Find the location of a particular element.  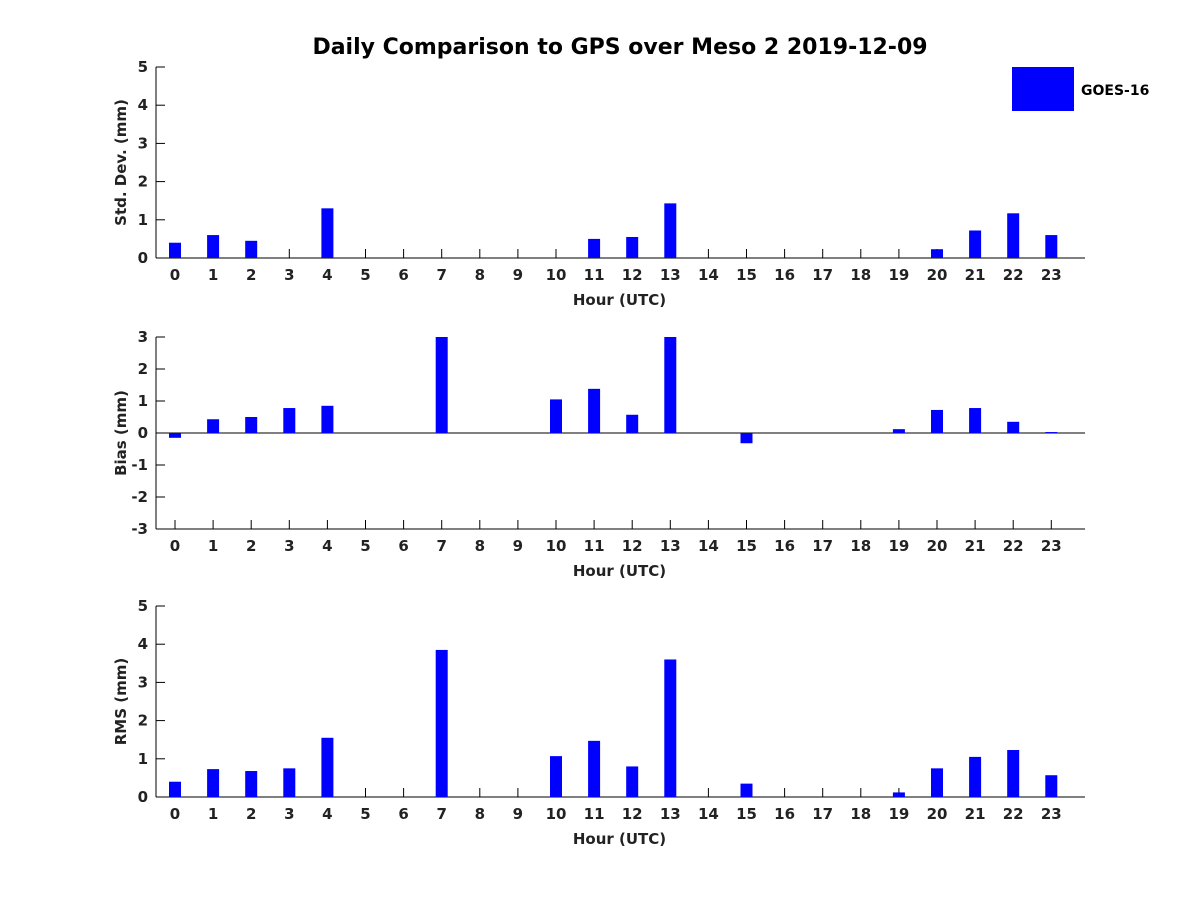

x-tick-label: 20 is located at coordinates (937, 275).